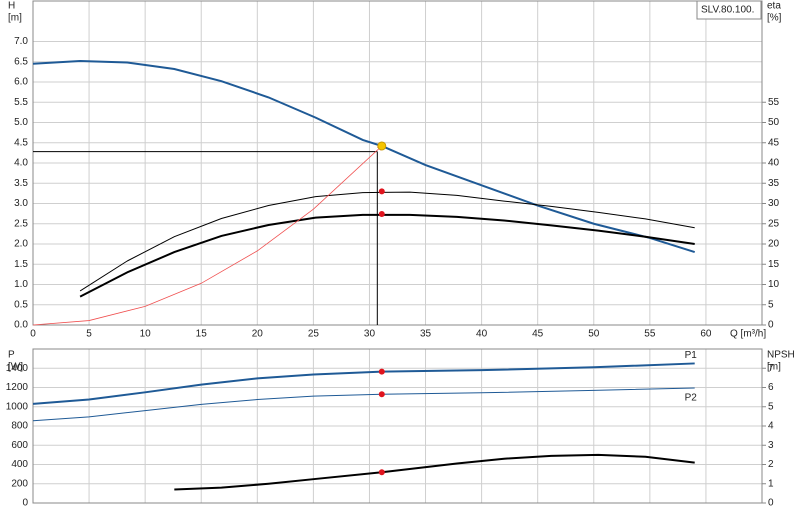 The width and height of the screenshot is (800, 520). I want to click on y2-tick-label: 20, so click(774, 244).